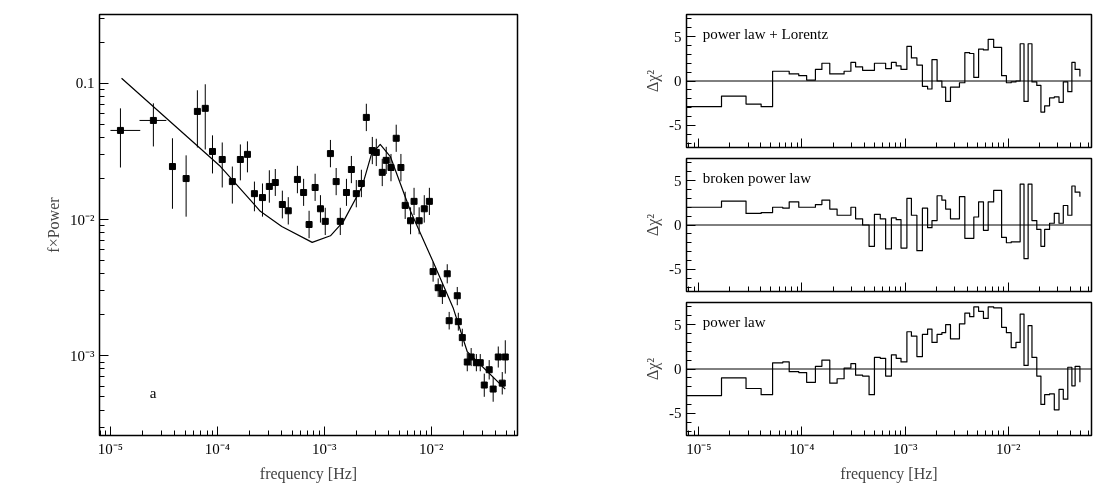 This screenshot has width=1101, height=500. What do you see at coordinates (734, 322) in the screenshot?
I see `annotation: power law` at bounding box center [734, 322].